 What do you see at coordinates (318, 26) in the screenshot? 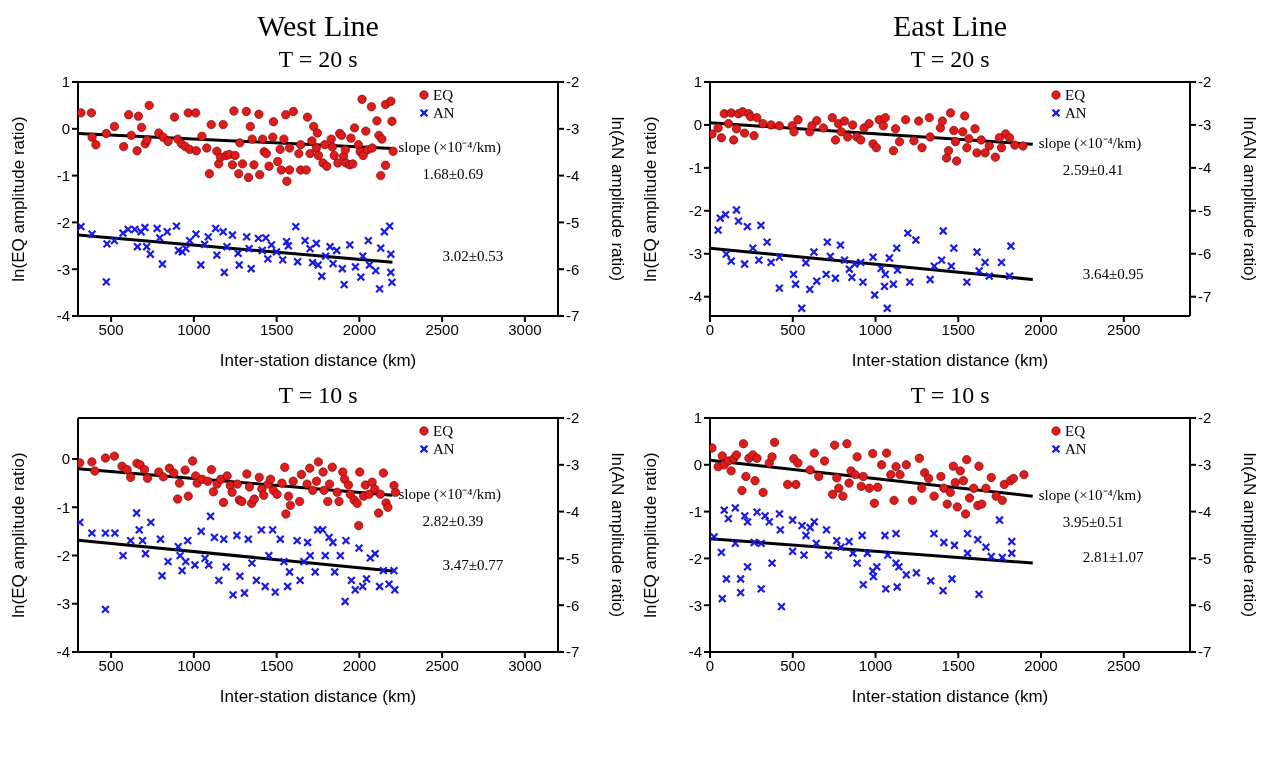
I see `chart-title: West Line` at bounding box center [318, 26].